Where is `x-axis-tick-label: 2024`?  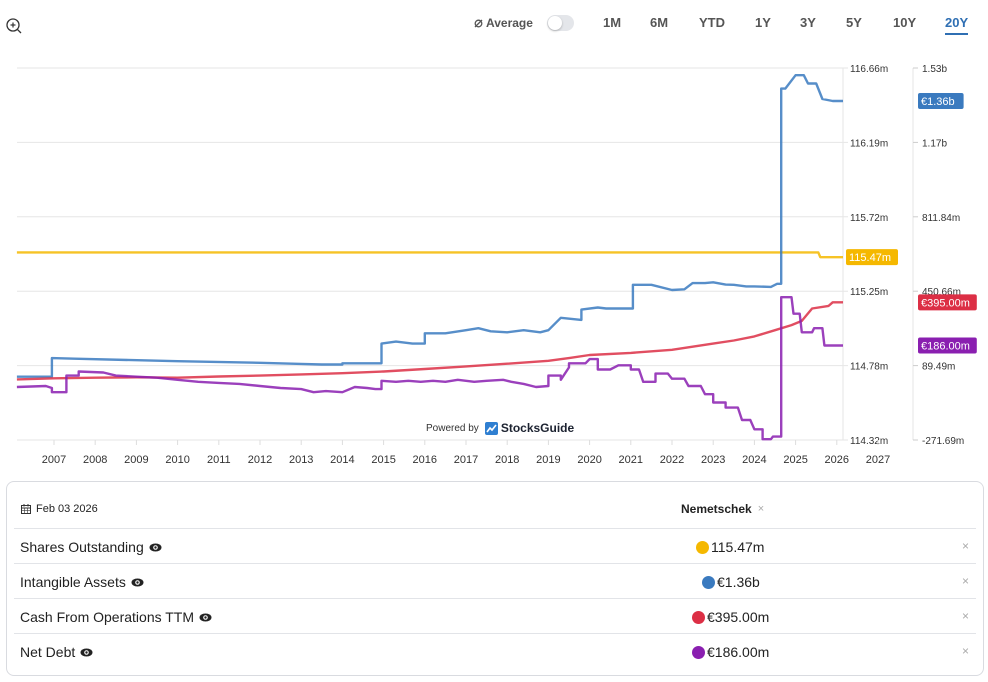 x-axis-tick-label: 2024 is located at coordinates (754, 460).